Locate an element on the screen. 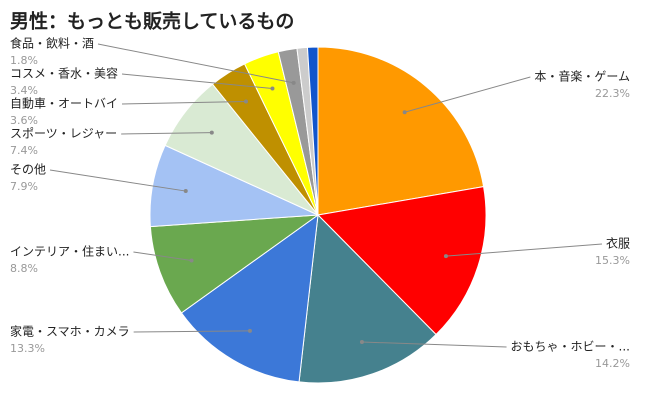  slice-value-label: 3.4% is located at coordinates (24, 90).